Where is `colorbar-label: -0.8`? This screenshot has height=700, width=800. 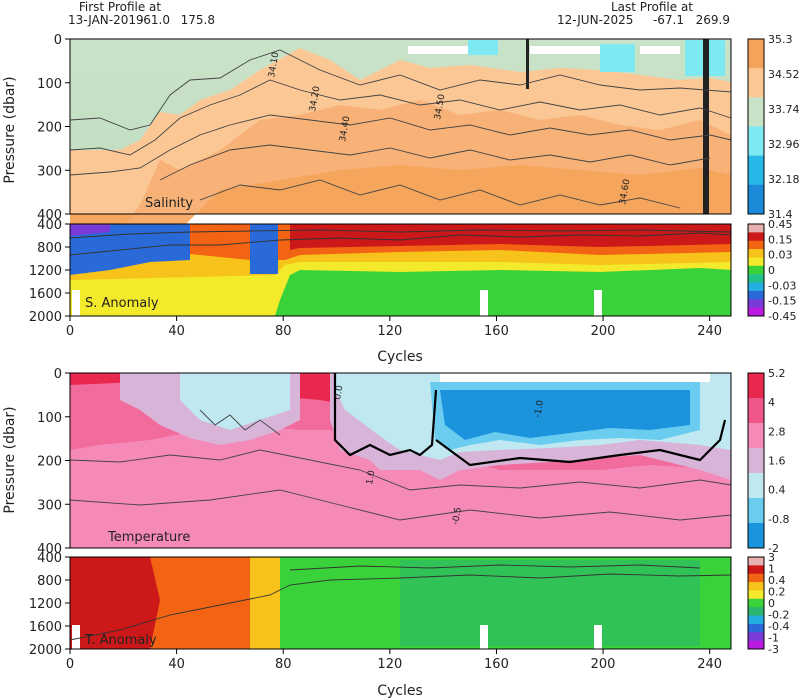
colorbar-label: -0.8 is located at coordinates (778, 519).